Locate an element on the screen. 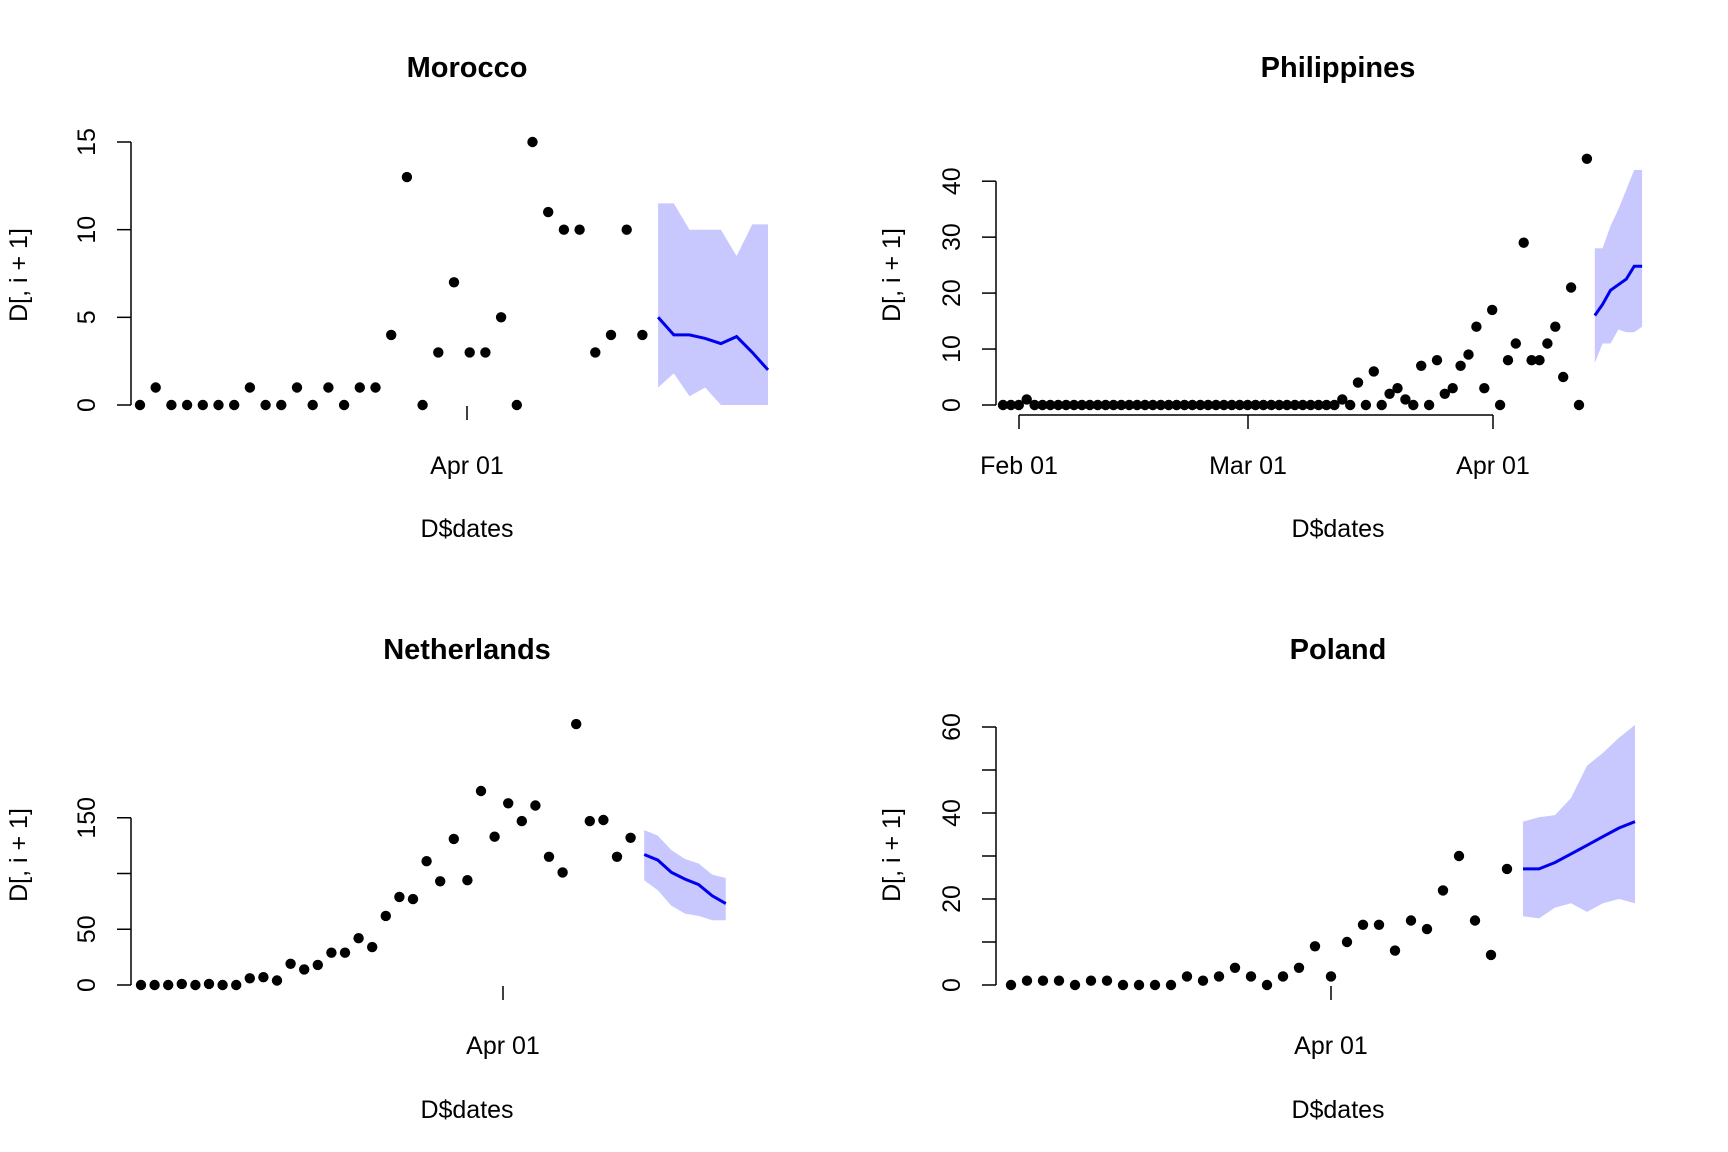 The height and width of the screenshot is (1152, 1728). y-tick-label: 40 is located at coordinates (952, 813).